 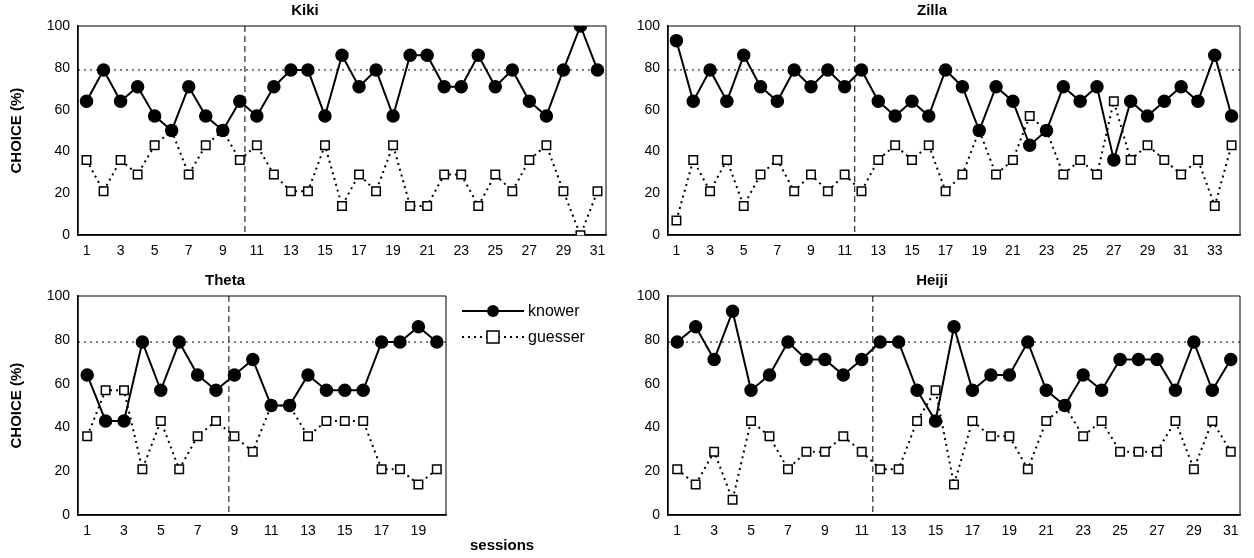 What do you see at coordinates (777, 250) in the screenshot?
I see `x-tick-label: 7` at bounding box center [777, 250].